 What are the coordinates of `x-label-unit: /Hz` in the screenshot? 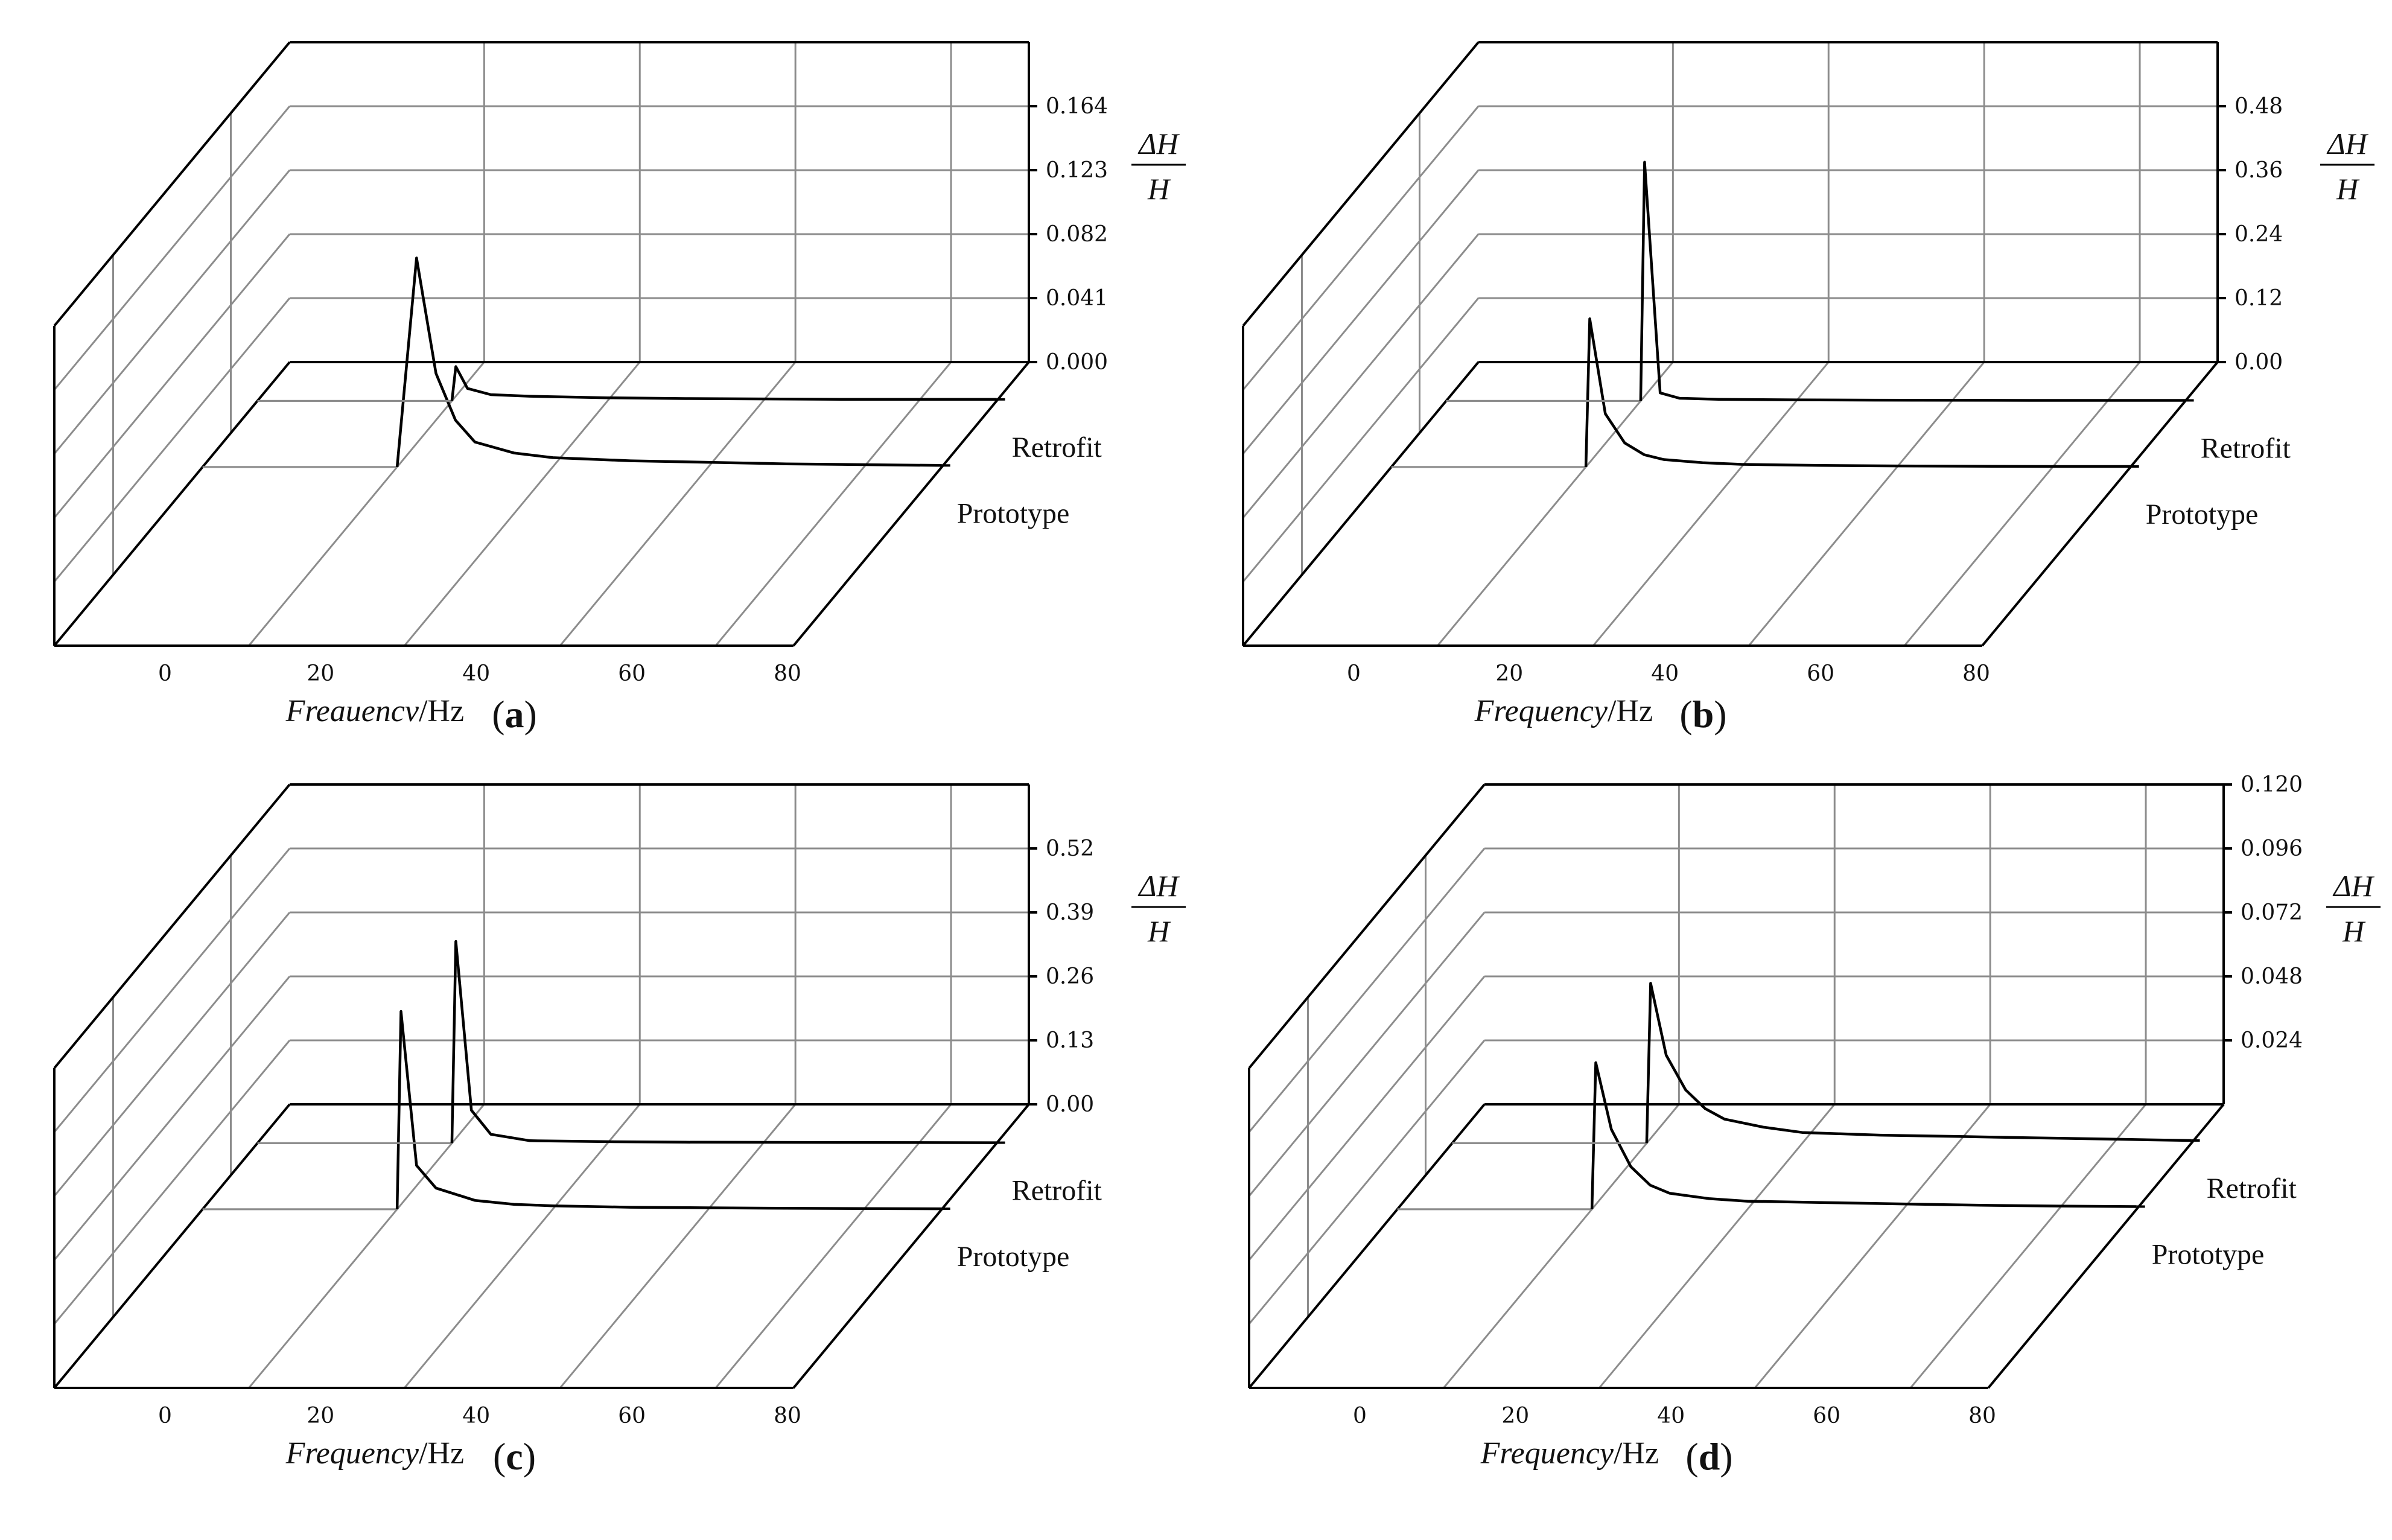 It's located at (1630, 711).